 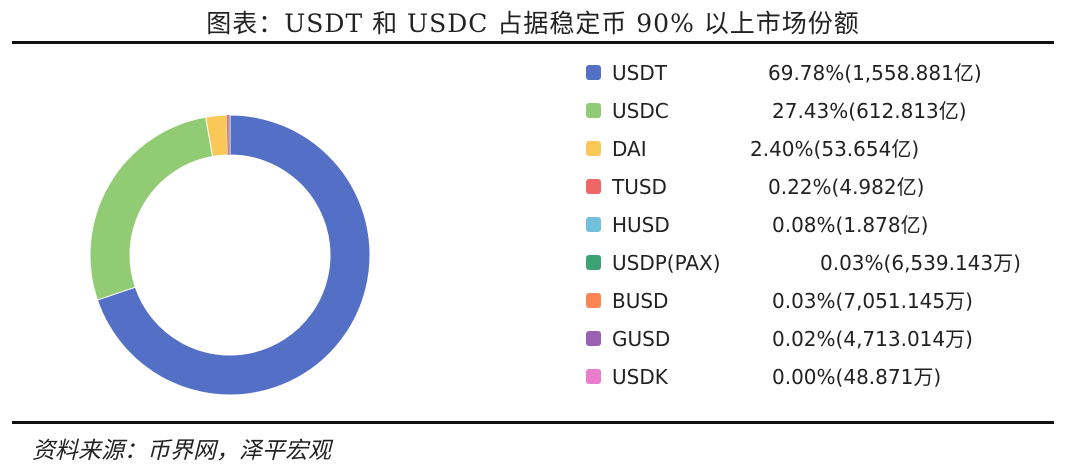 I want to click on chart-title: 图表：USDT 和 USDC 占据稳定币 90% 以上市场份额, so click(x=533, y=23).